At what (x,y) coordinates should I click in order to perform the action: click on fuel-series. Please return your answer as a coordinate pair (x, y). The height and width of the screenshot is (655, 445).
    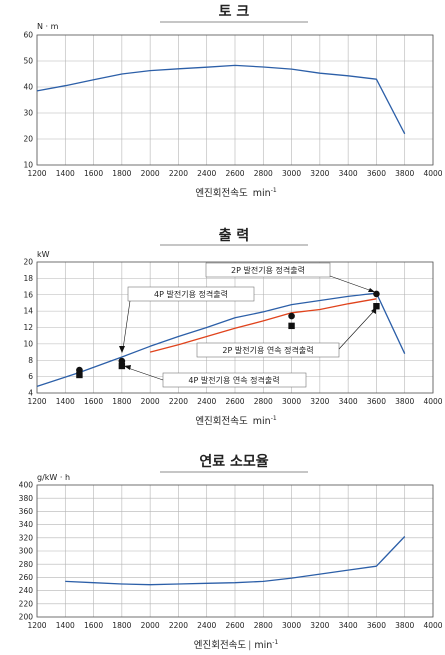
    Looking at the image, I should click on (235, 561).